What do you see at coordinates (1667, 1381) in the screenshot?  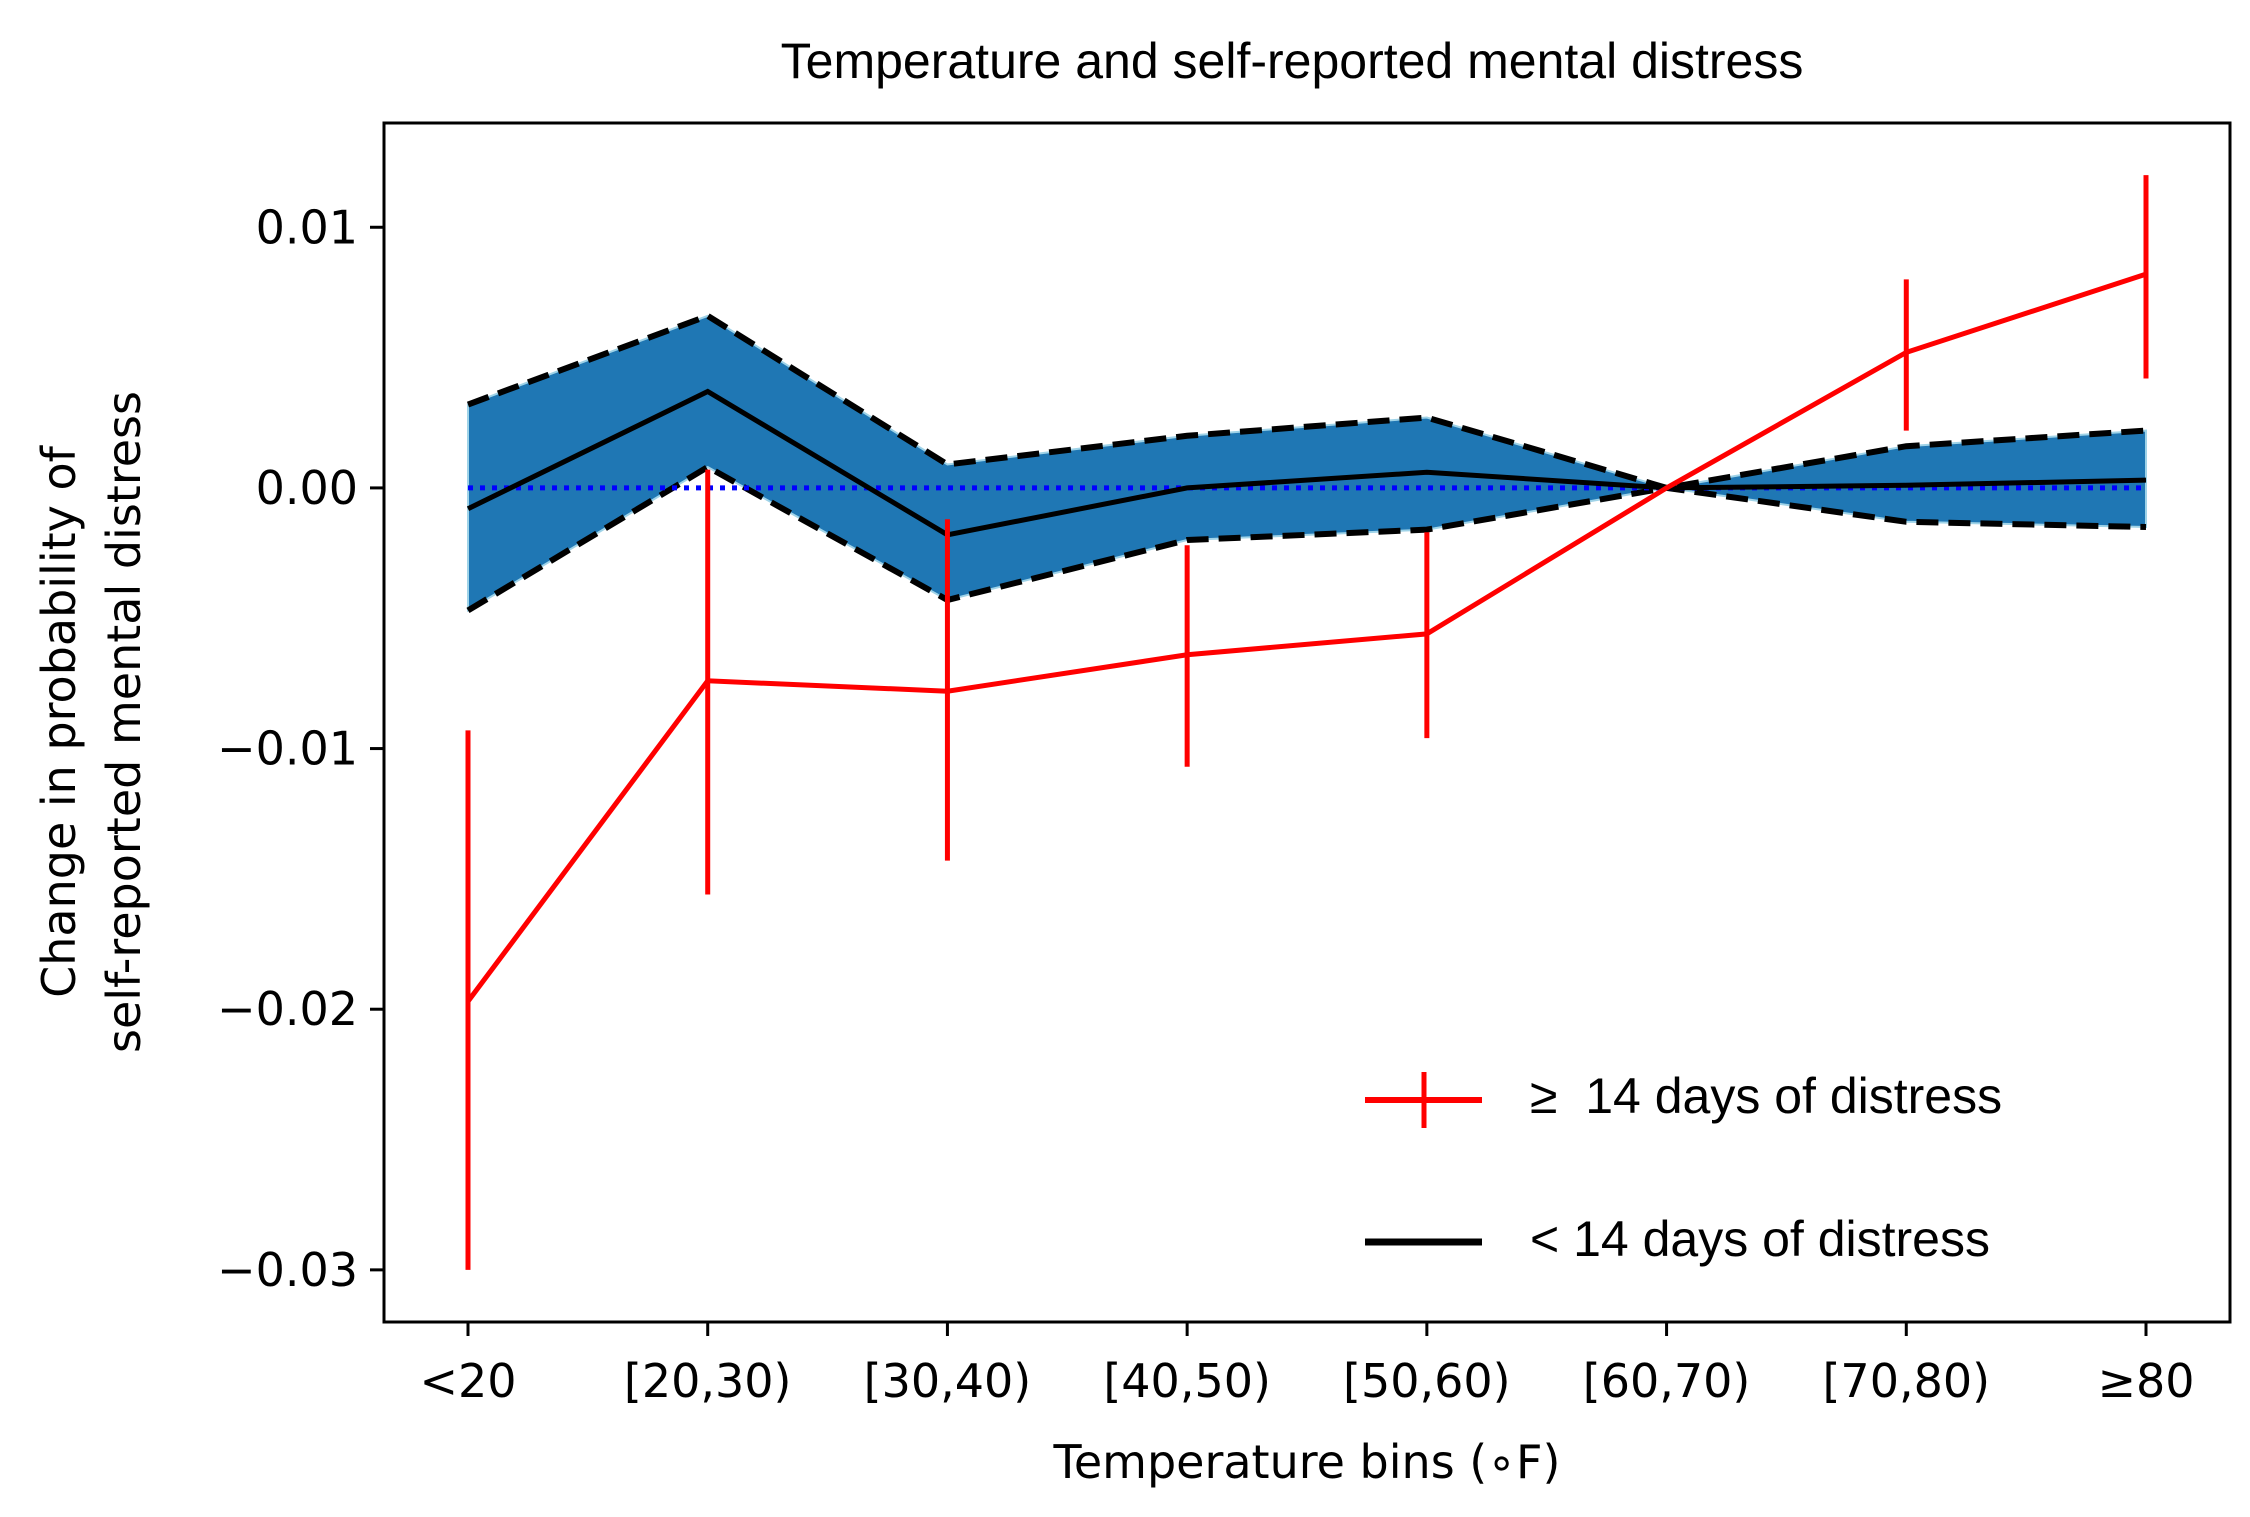 I see `x-tick-label: [60,70)` at bounding box center [1667, 1381].